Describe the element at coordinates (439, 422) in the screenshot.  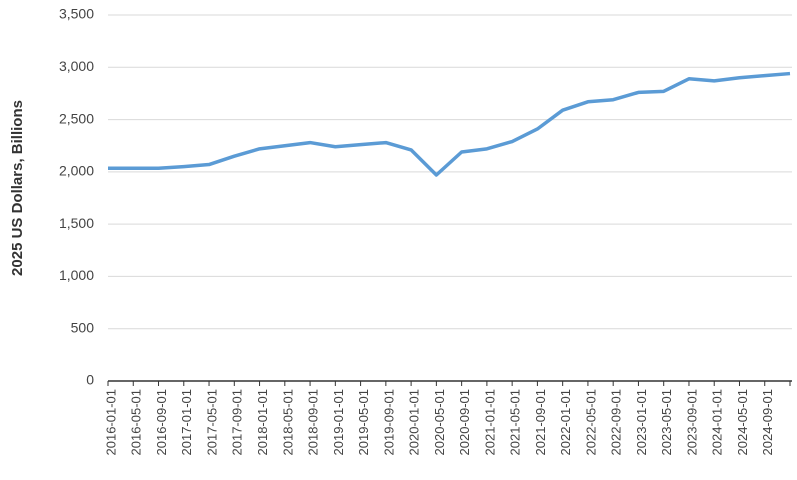
I see `x-tick-label: 2020-05-01` at that location.